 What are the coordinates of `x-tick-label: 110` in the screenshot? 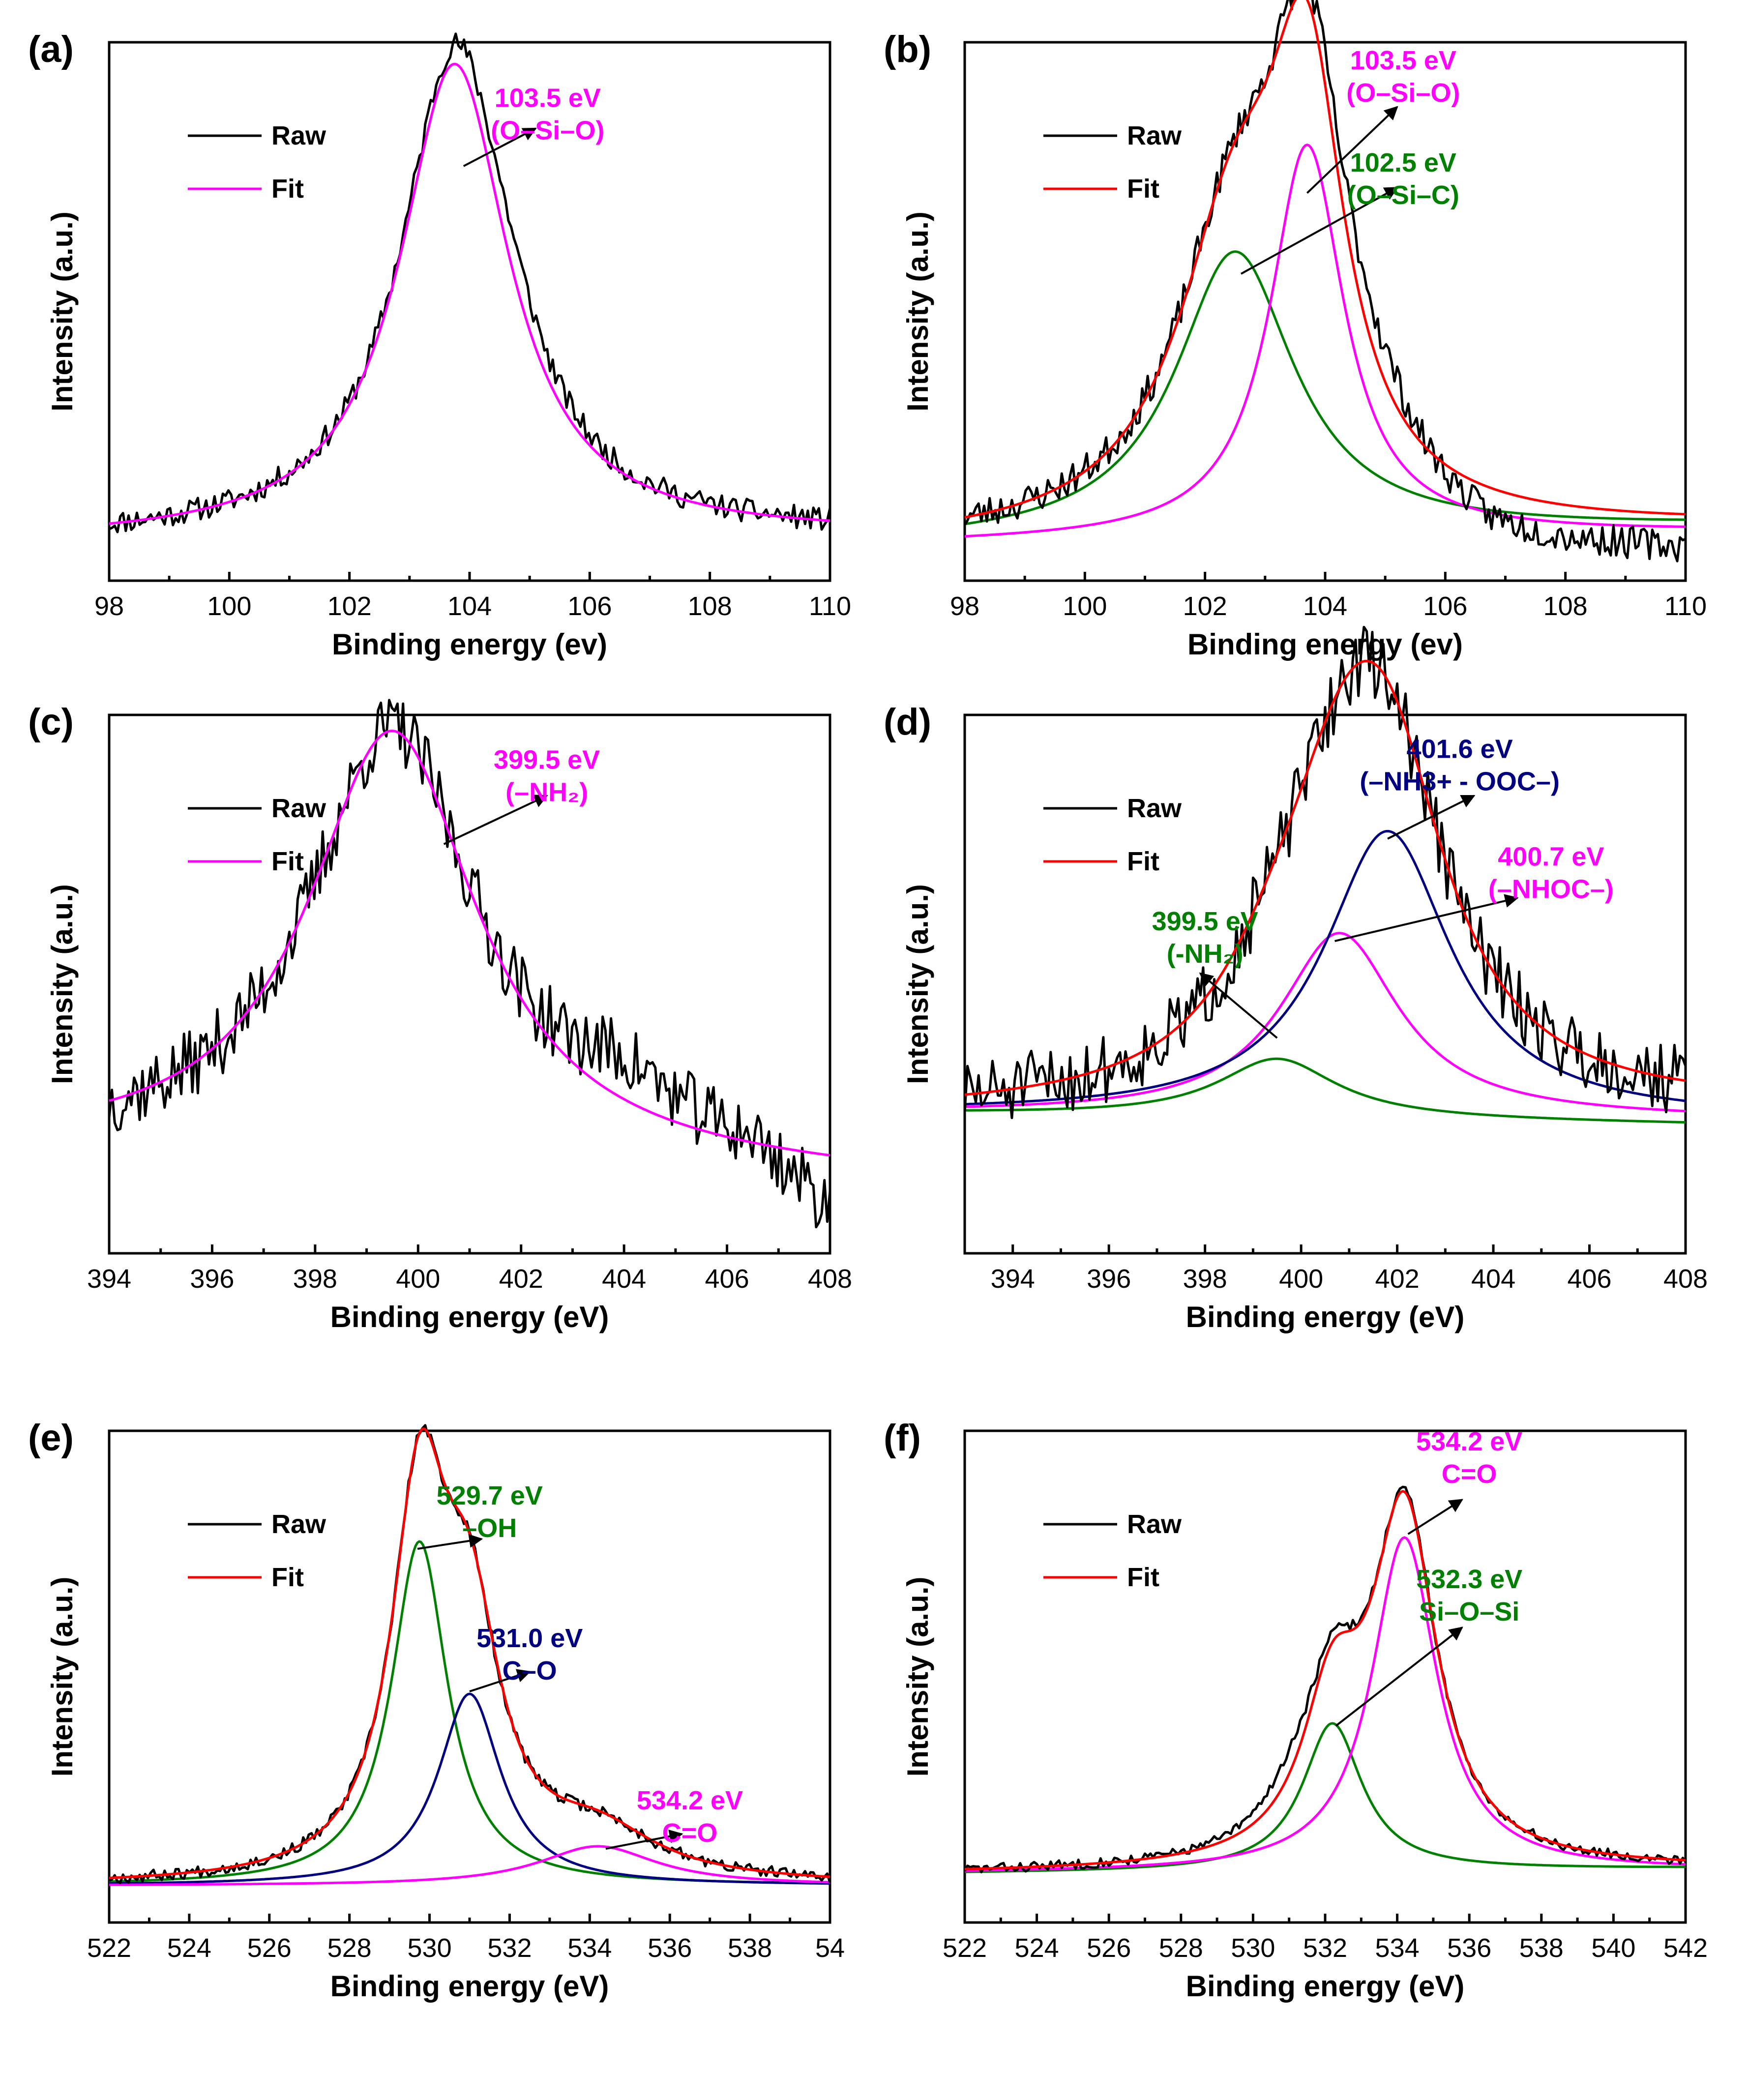 It's located at (1685, 606).